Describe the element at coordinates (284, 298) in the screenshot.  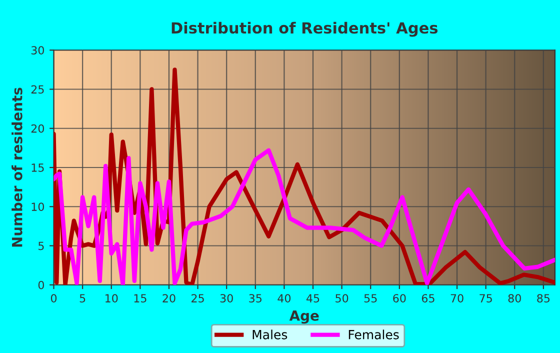
I see `x-tick-label: 40` at that location.